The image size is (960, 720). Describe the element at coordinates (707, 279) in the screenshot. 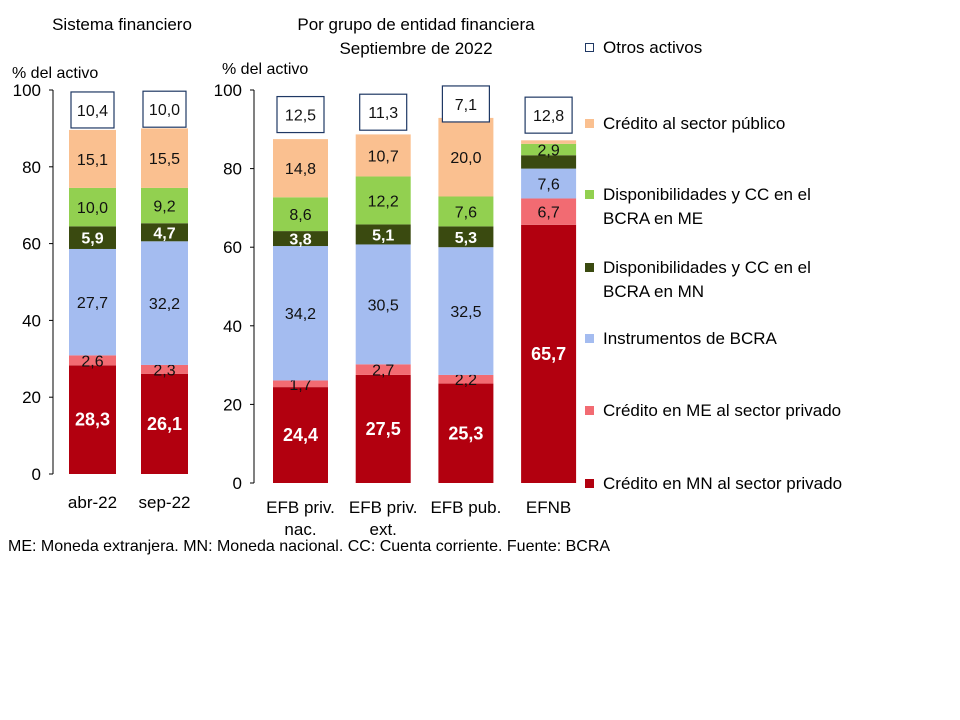

I see `legend-label: Disponibilidades y CC en el BCRA en MN` at that location.